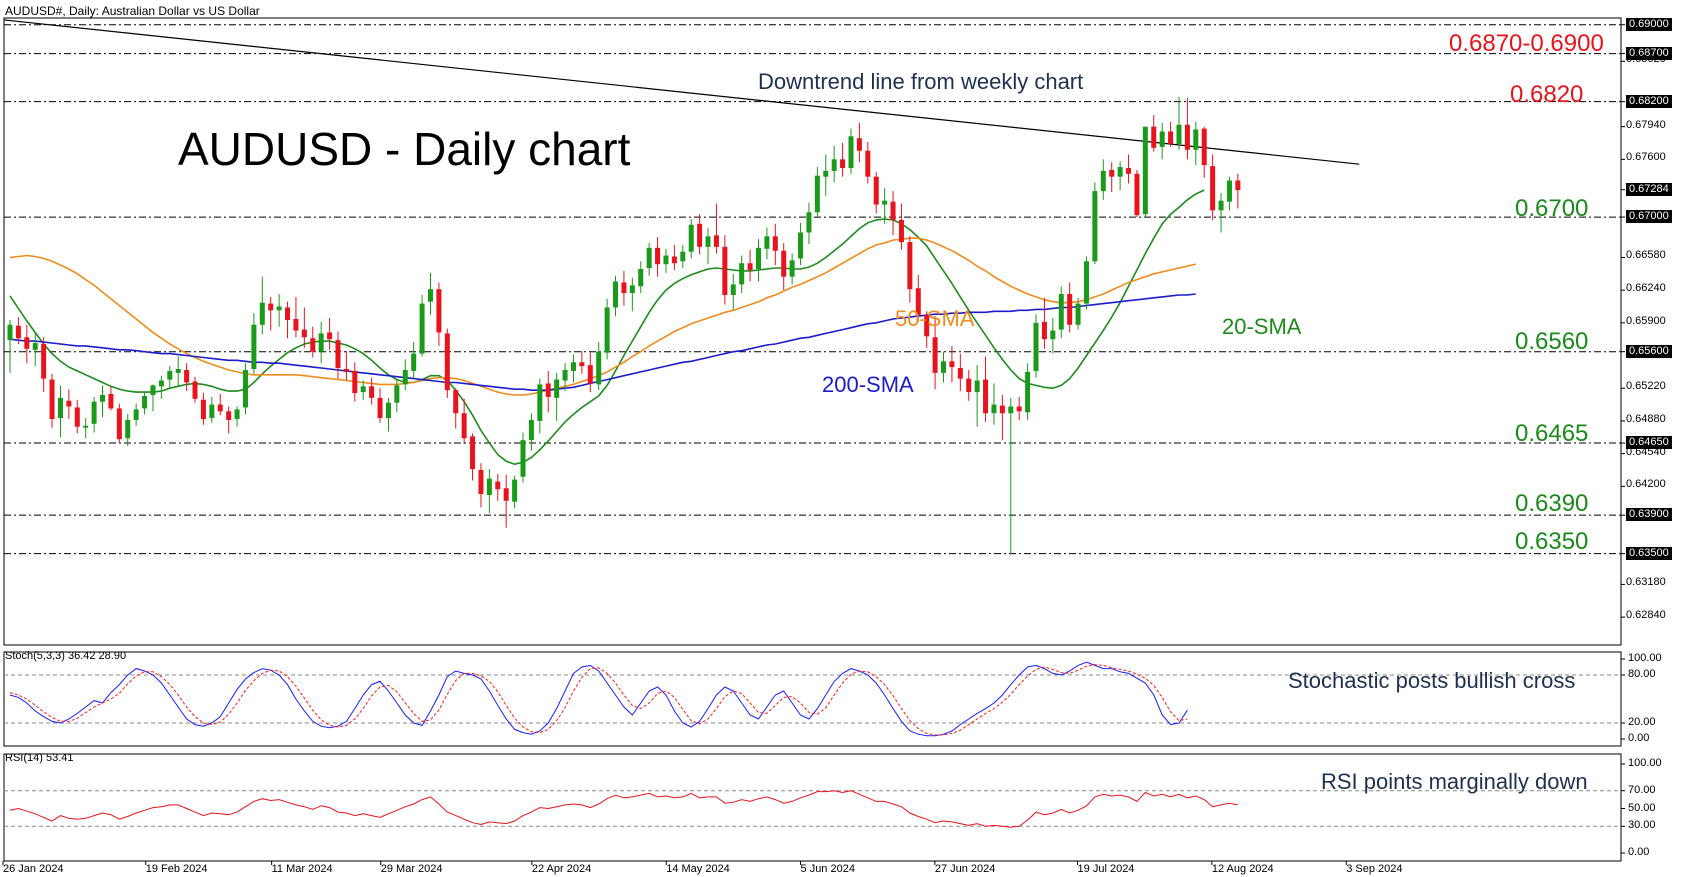 This screenshot has width=1682, height=877. I want to click on price-axis-label: 0.68700, so click(1649, 53).